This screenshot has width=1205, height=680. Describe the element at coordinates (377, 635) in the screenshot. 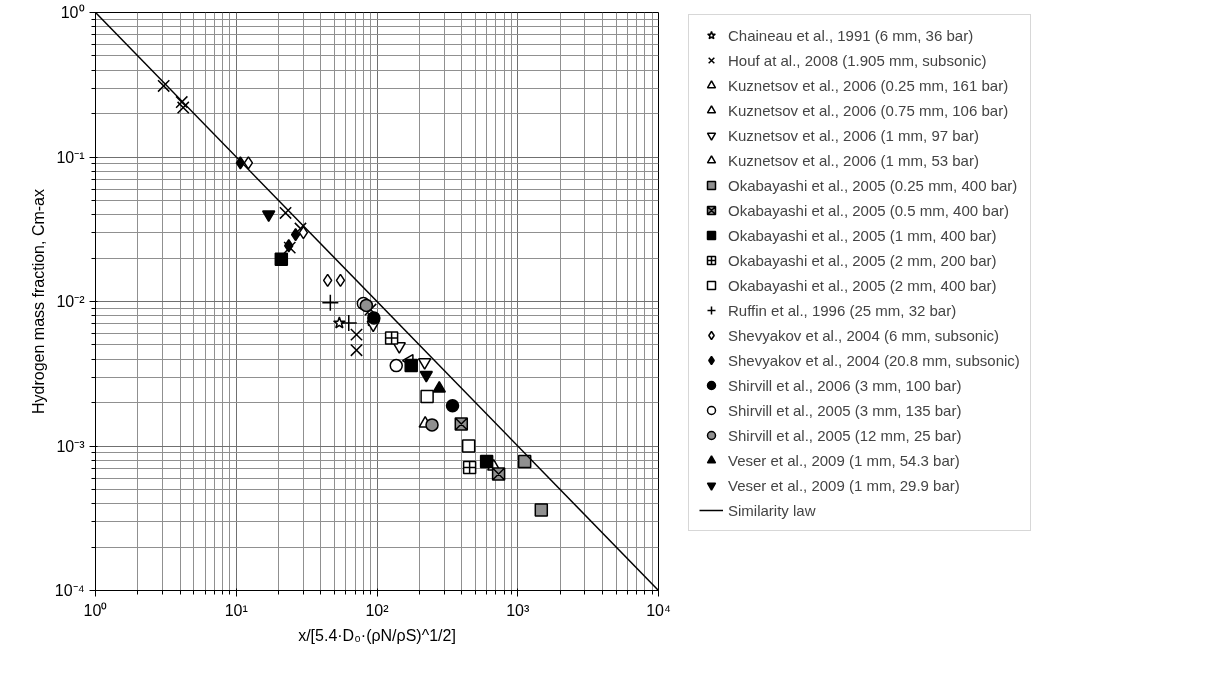

I see `x-axis-title: x/[5.4·D₀·(ρN/ρS)^1/2]` at that location.